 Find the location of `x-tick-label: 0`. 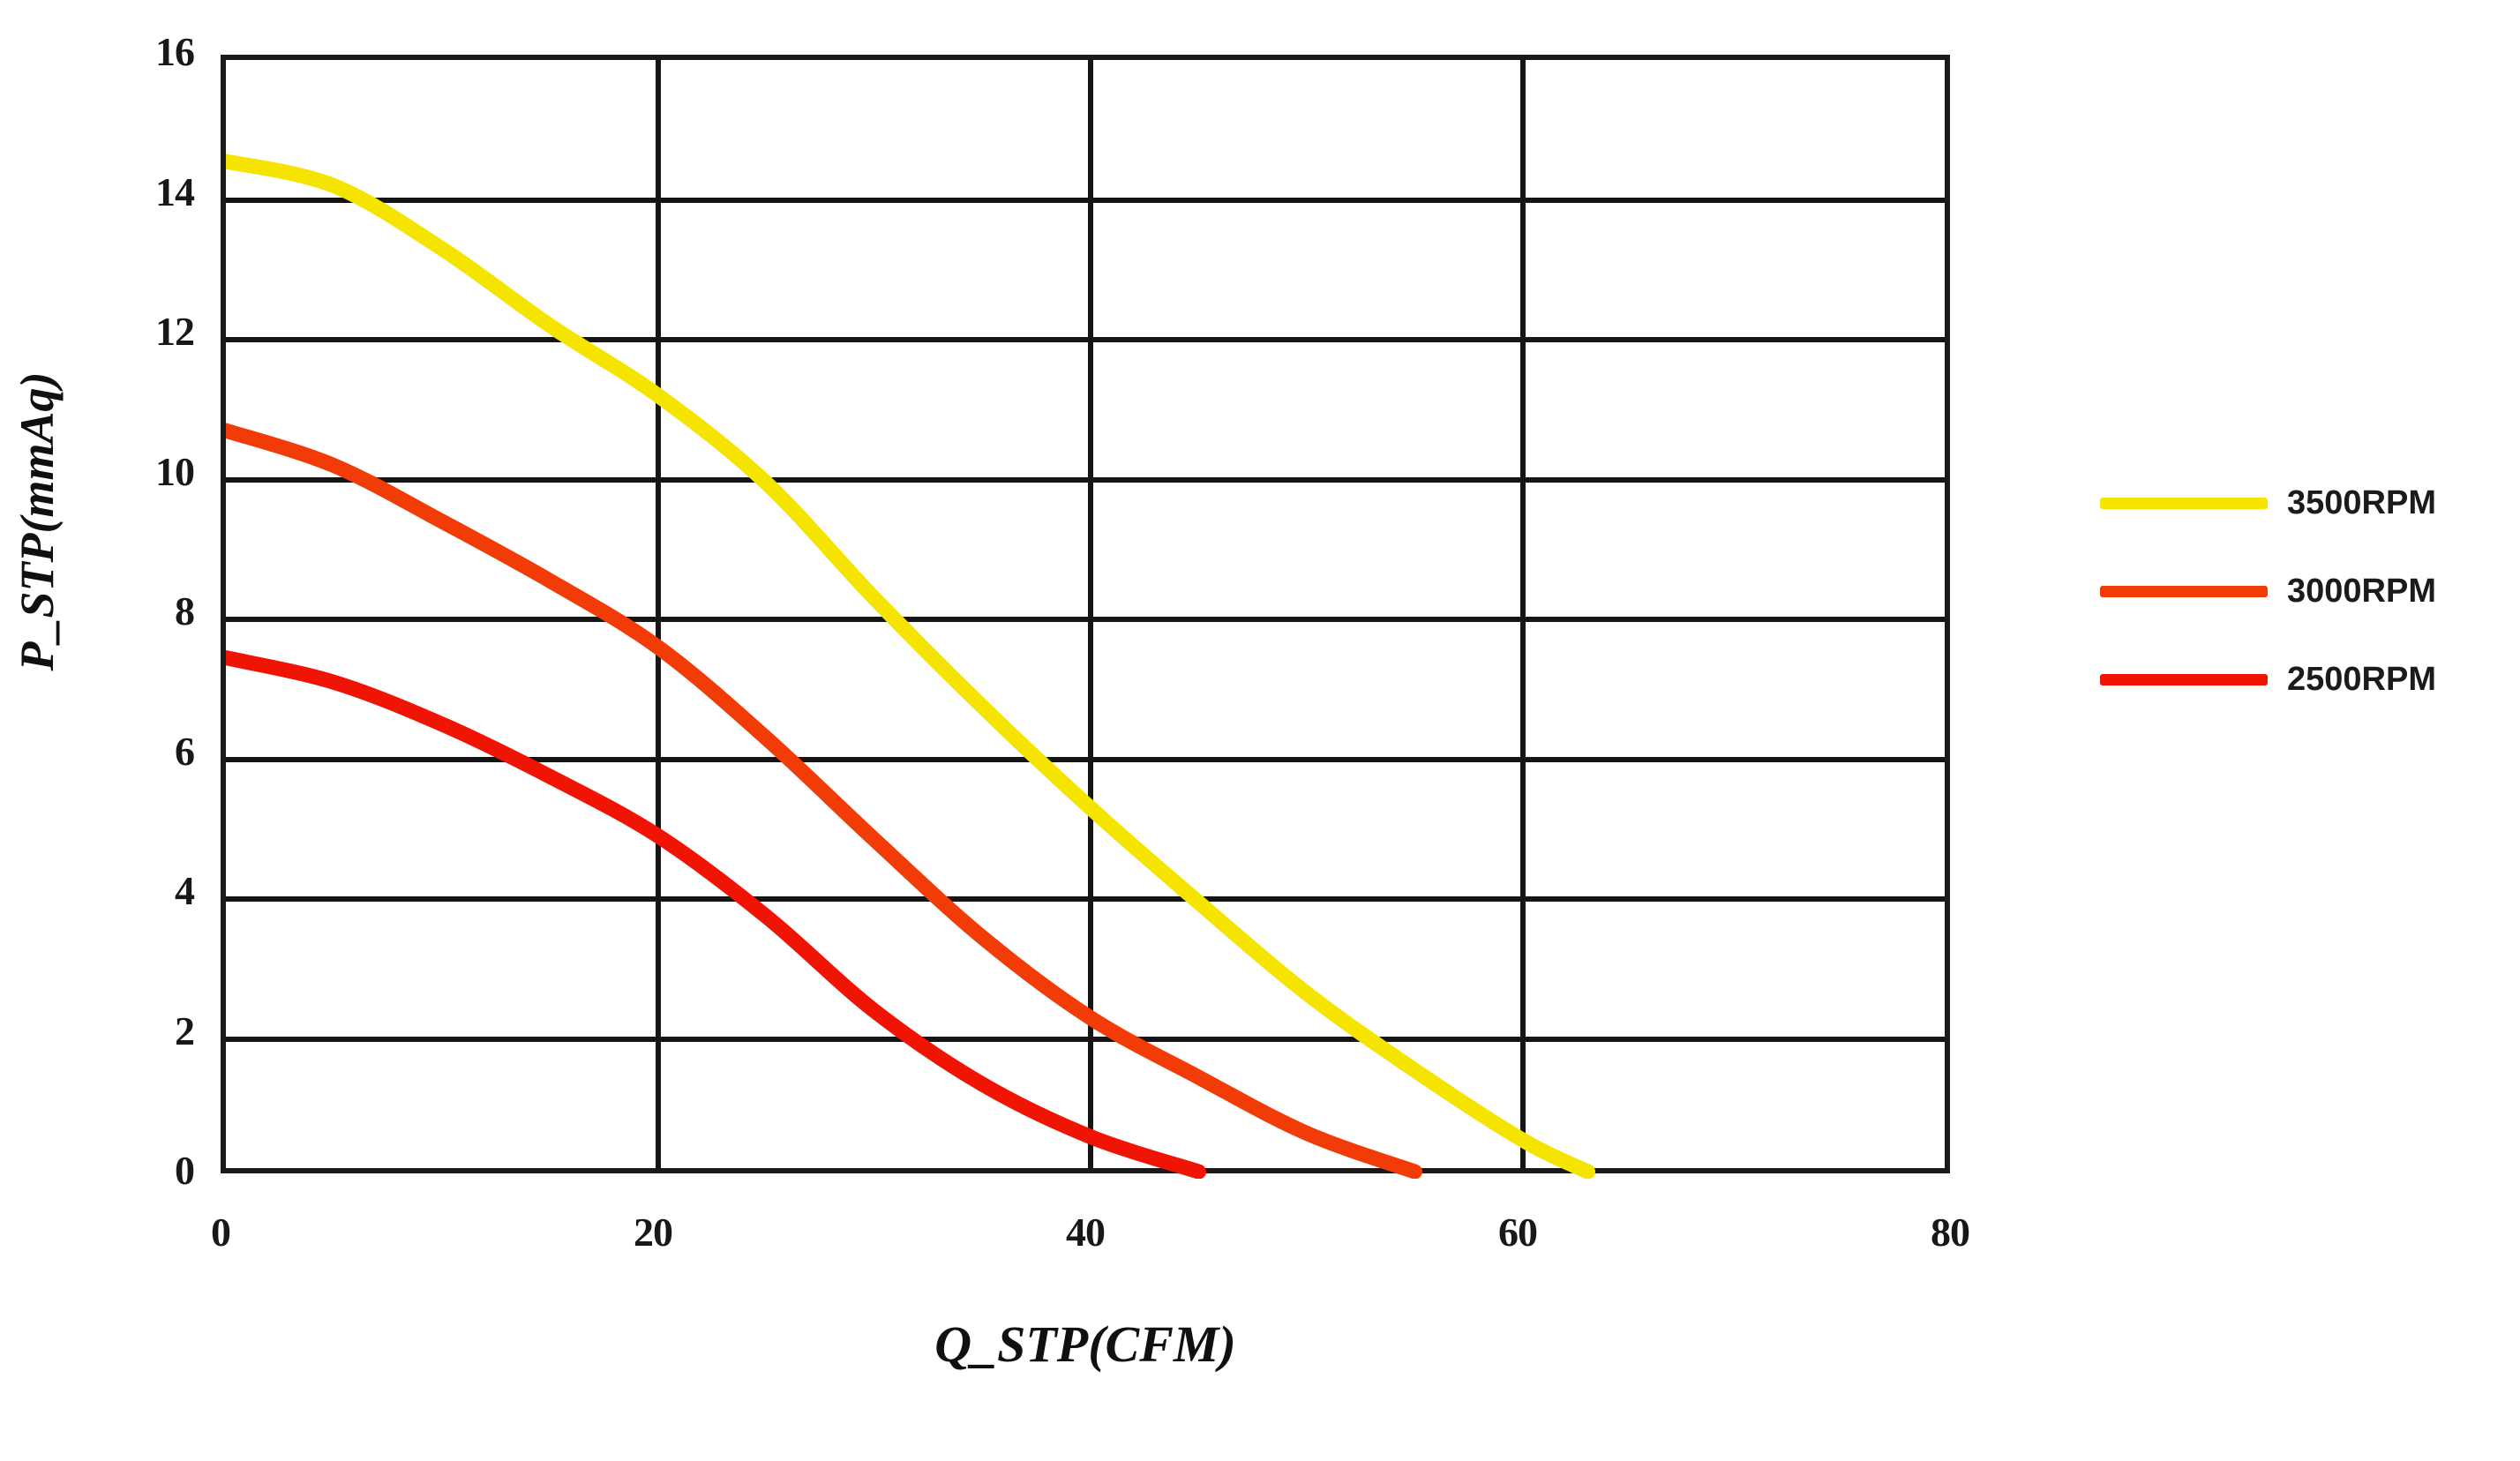

x-tick-label: 0 is located at coordinates (221, 1232).